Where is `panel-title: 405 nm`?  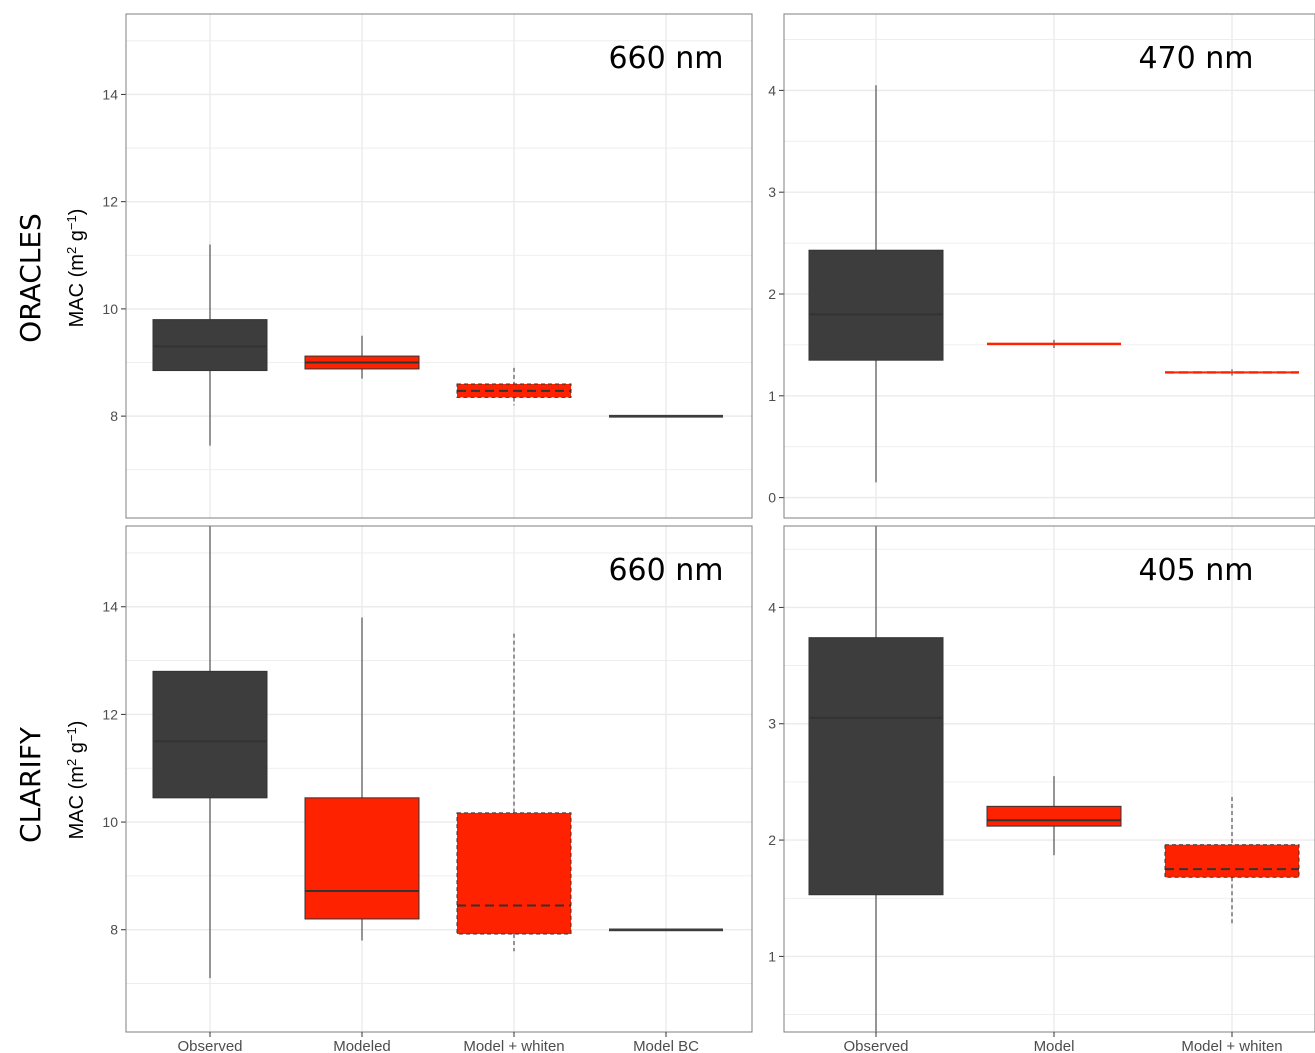 panel-title: 405 nm is located at coordinates (1195, 570).